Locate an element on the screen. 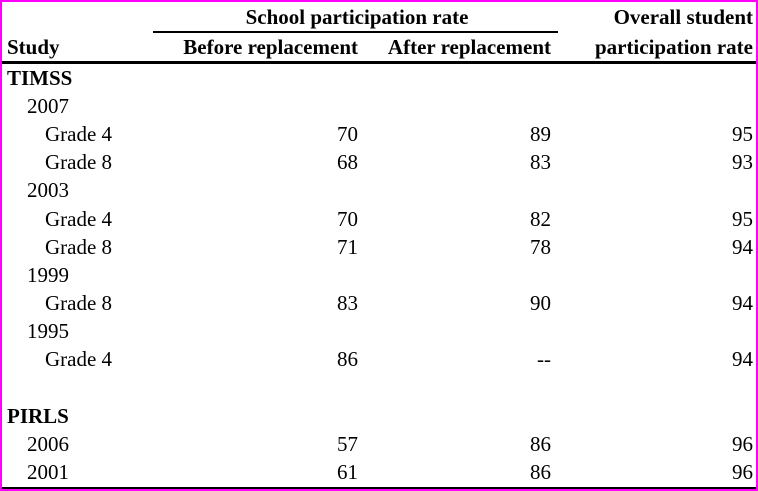  table-row: 2006 57 86 96 is located at coordinates (379, 444).